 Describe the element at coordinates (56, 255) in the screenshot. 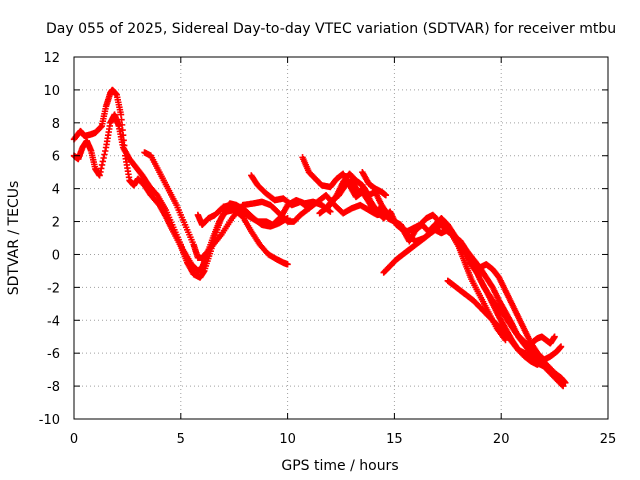

I see `y-tick-label: 0` at that location.